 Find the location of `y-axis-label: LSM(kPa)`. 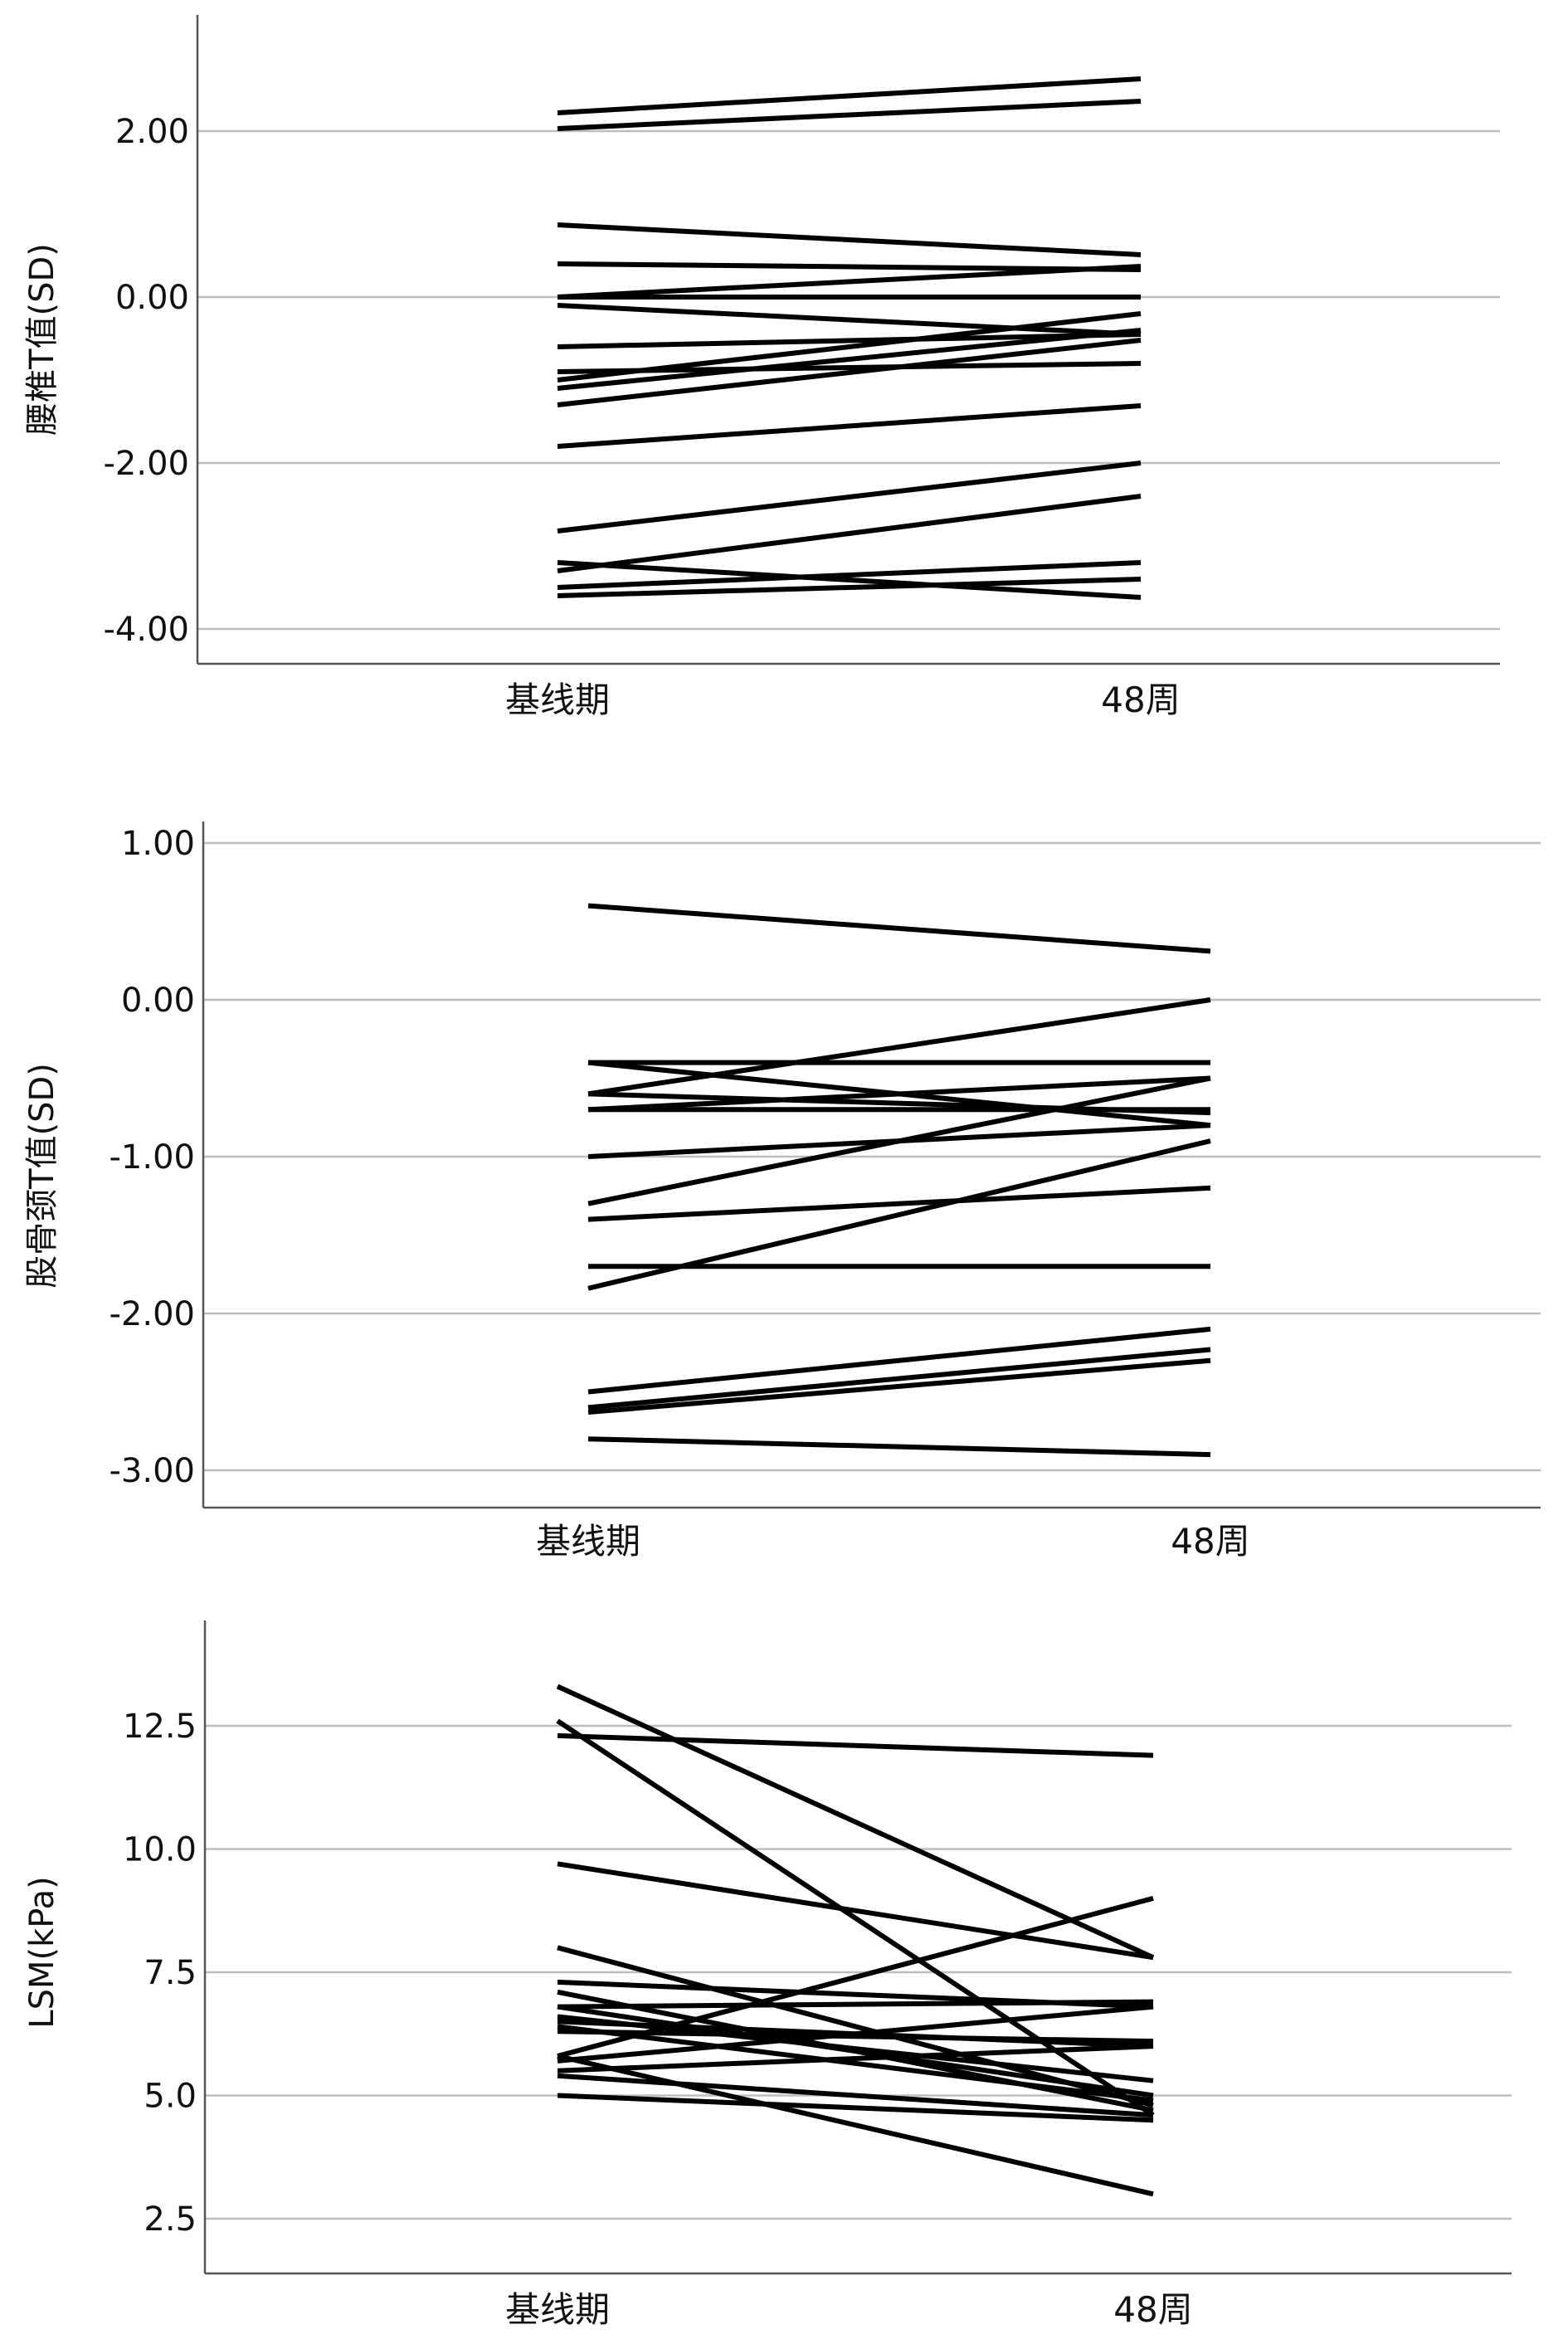

y-axis-label: LSM(kPa) is located at coordinates (42, 1952).